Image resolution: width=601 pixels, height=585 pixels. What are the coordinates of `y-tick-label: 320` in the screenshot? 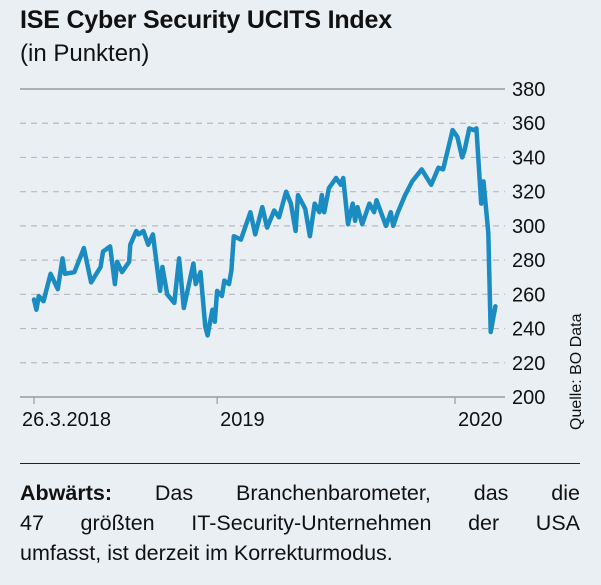 It's located at (528, 193).